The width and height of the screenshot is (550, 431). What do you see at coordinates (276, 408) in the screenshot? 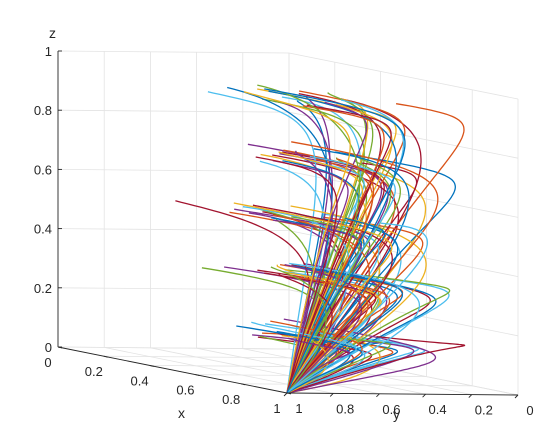
I see `x-tick-label-5: 1` at bounding box center [276, 408].